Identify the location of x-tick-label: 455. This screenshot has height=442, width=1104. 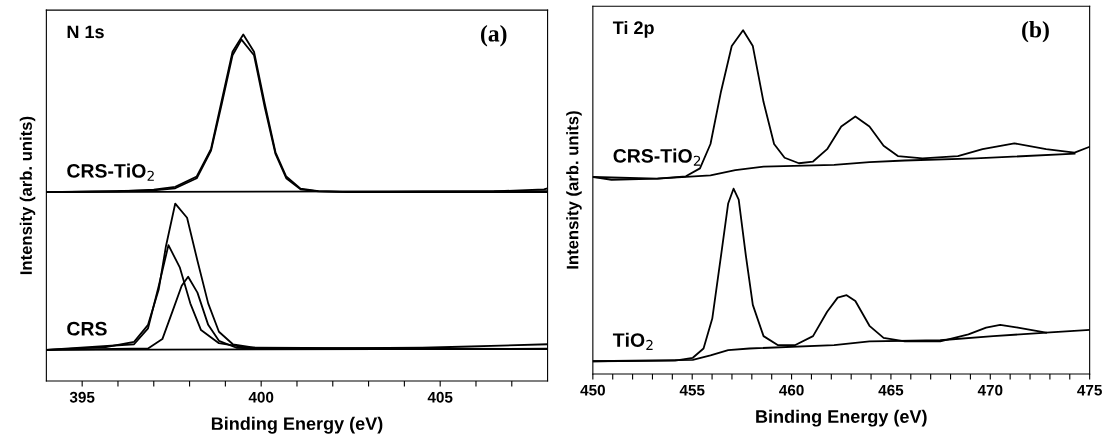
(692, 390).